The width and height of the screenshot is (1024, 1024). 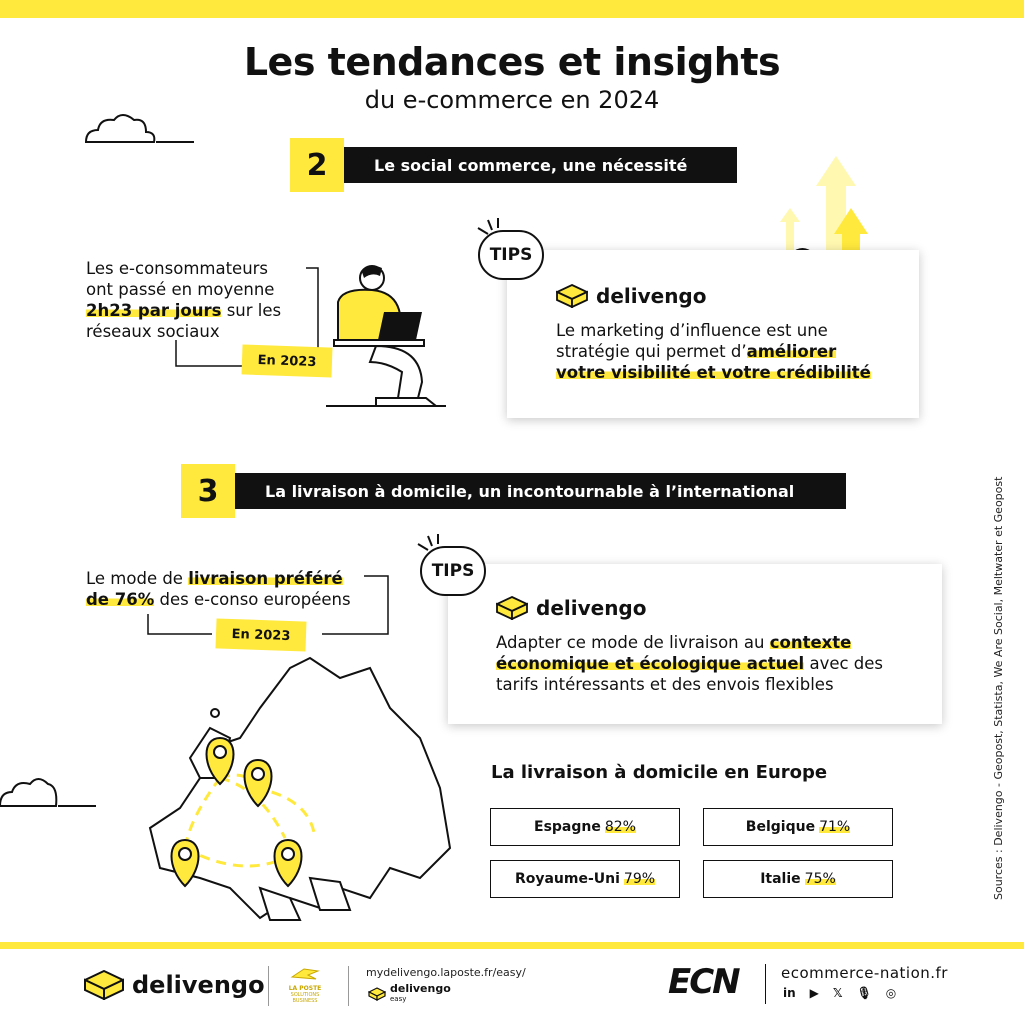 What do you see at coordinates (386, 336) in the screenshot?
I see `person-laptop-illustration` at bounding box center [386, 336].